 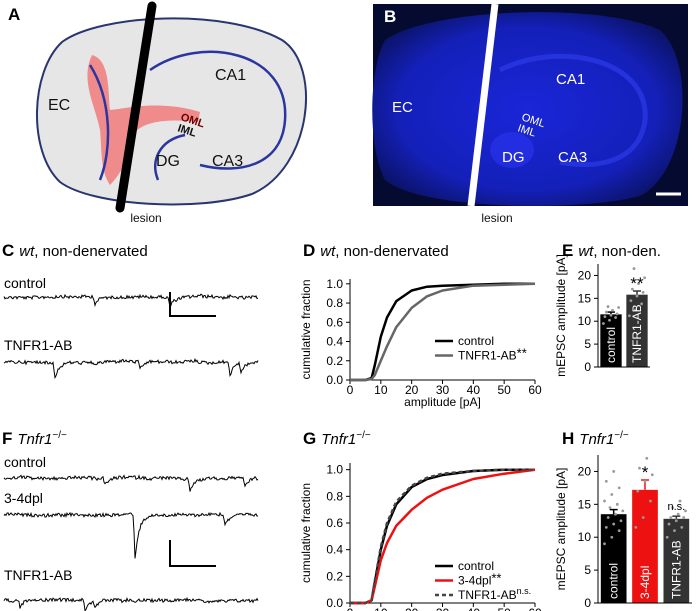 I want to click on significance: **, so click(x=637, y=283).